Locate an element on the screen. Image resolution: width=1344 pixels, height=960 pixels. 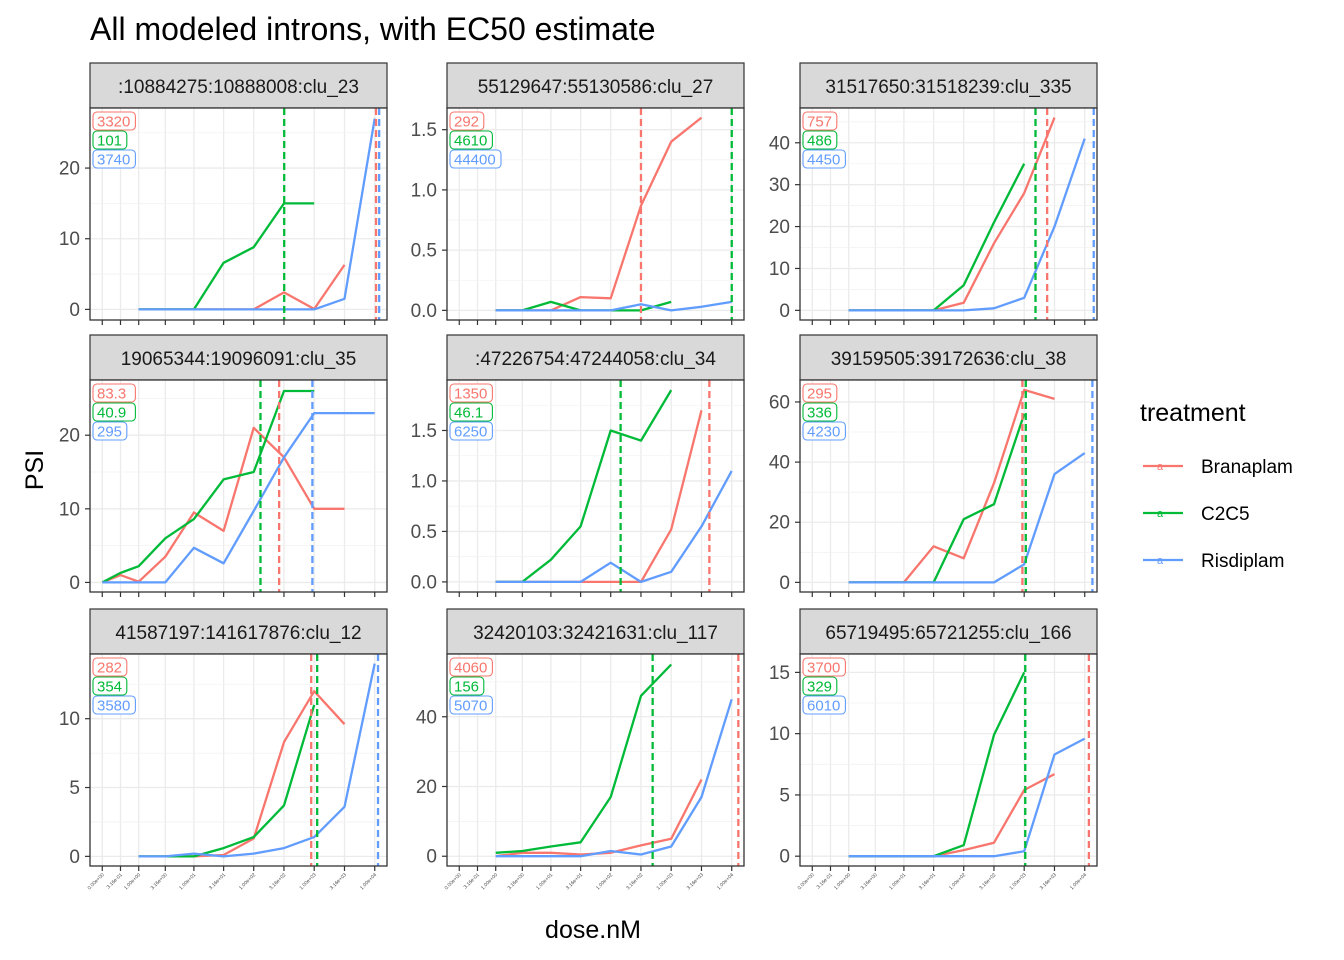
ec50-label-c2c5: 336 is located at coordinates (819, 413).